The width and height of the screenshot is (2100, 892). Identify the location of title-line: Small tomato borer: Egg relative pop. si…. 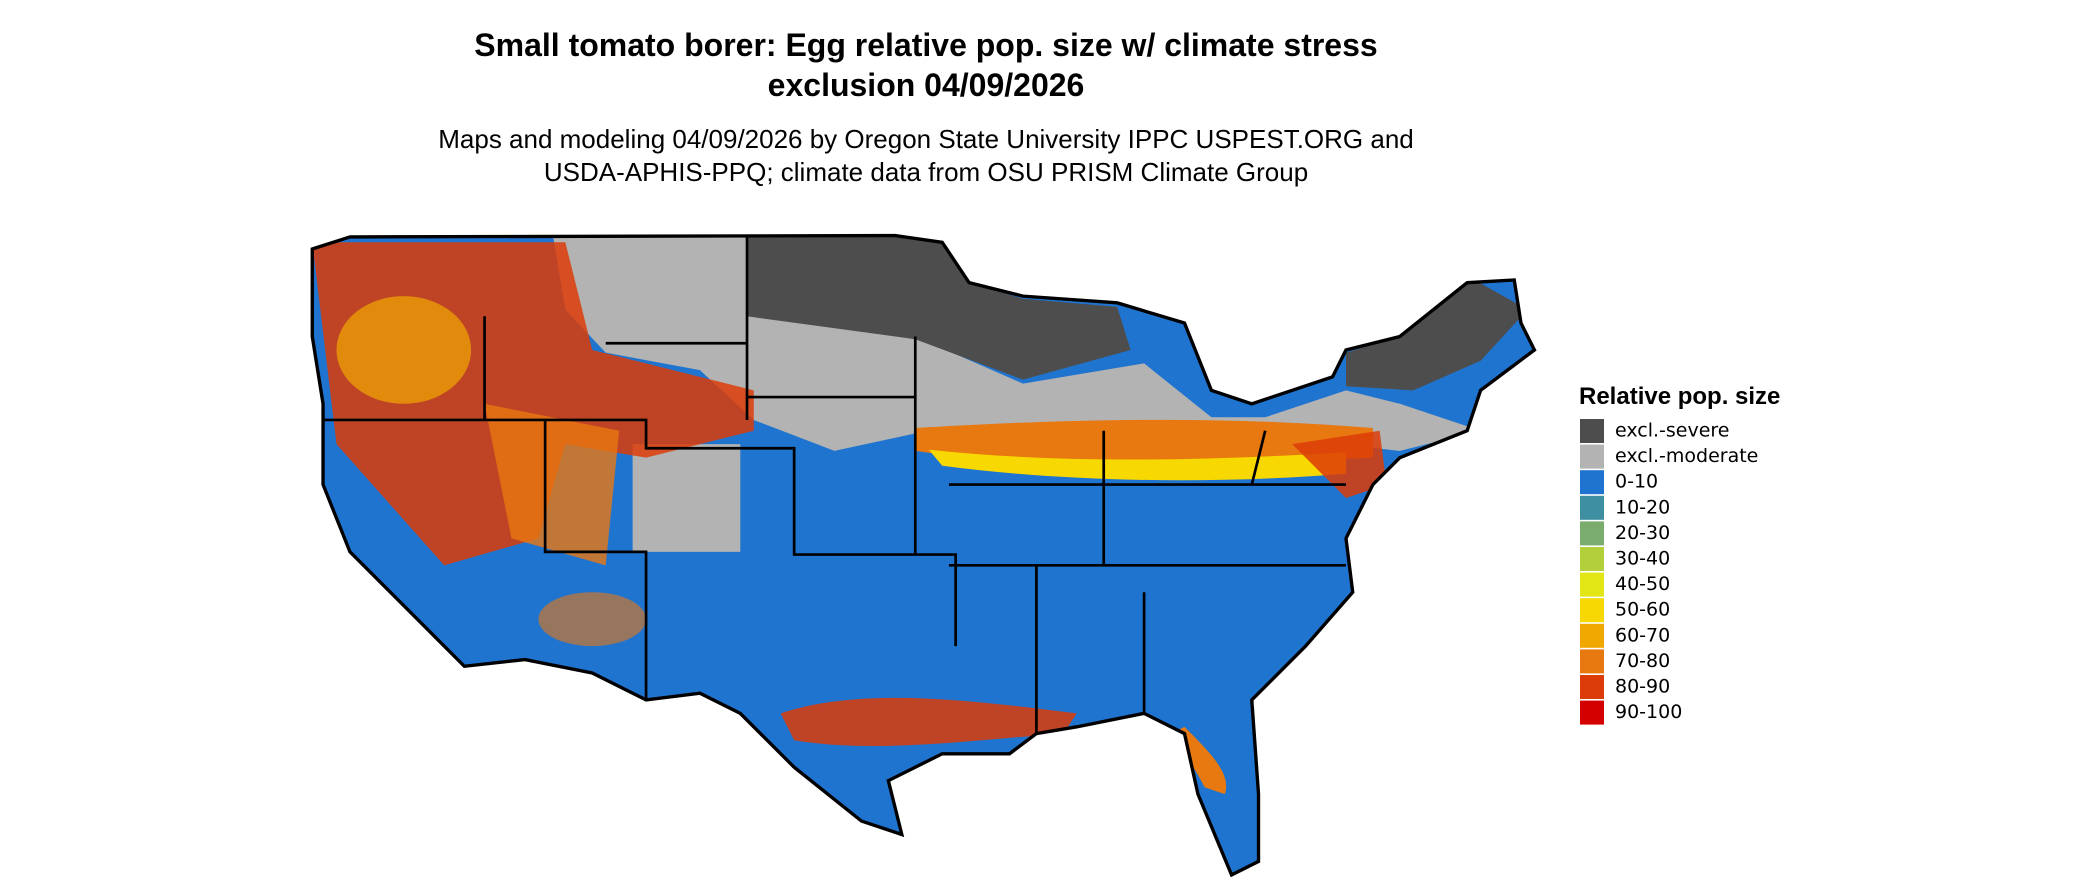
(925, 45).